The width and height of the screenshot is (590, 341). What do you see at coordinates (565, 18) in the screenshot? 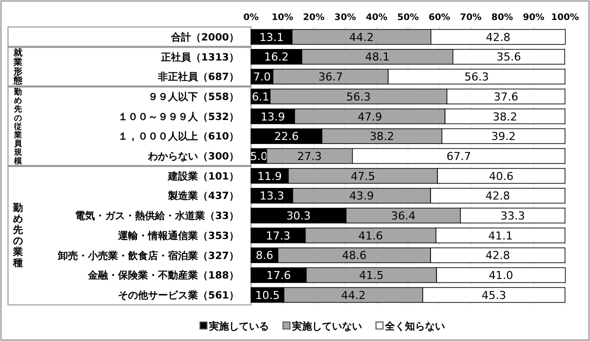
I see `x-tick-label: 100%` at bounding box center [565, 18].